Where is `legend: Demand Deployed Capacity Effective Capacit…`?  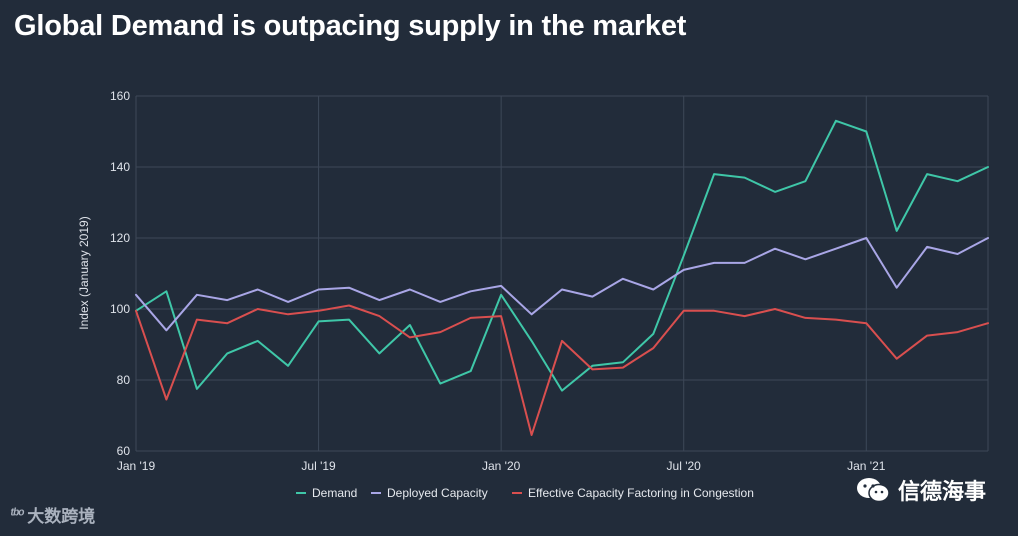
legend: Demand Deployed Capacity Effective Capacit… is located at coordinates (525, 493).